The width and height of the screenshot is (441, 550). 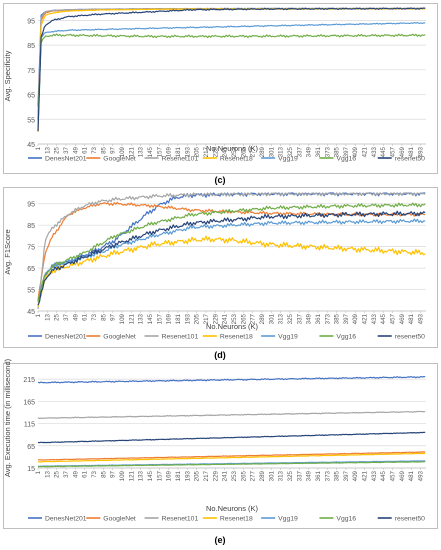 What do you see at coordinates (38, 472) in the screenshot?
I see `x-tick-label: 1` at bounding box center [38, 472].